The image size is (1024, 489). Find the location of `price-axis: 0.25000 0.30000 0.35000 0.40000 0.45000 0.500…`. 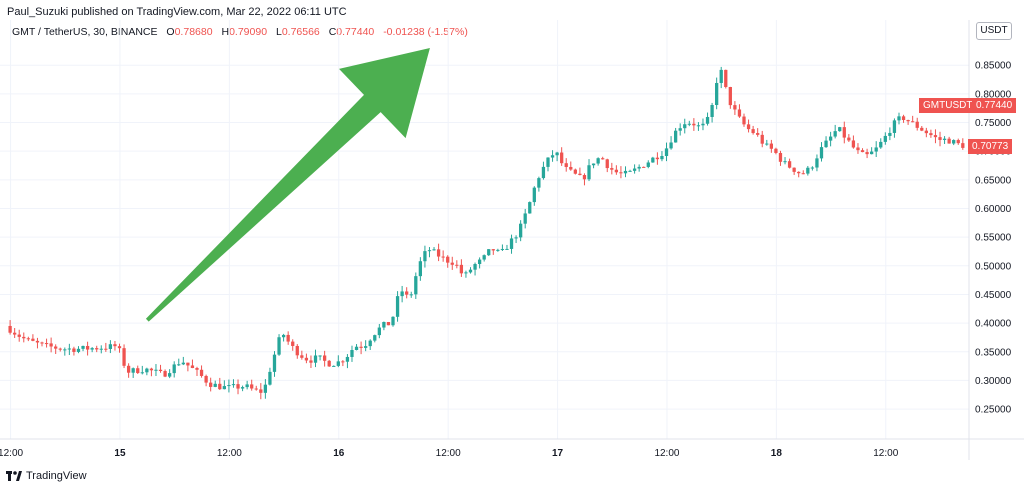

price-axis: 0.25000 0.30000 0.35000 0.40000 0.45000 0.500… is located at coordinates (993, 238).